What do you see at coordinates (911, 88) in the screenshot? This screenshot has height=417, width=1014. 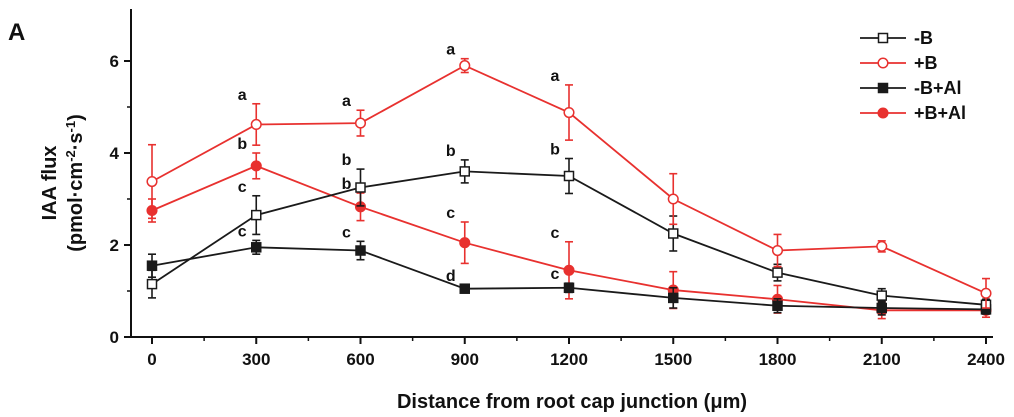 I see `legend-item: -B+Al` at bounding box center [911, 88].